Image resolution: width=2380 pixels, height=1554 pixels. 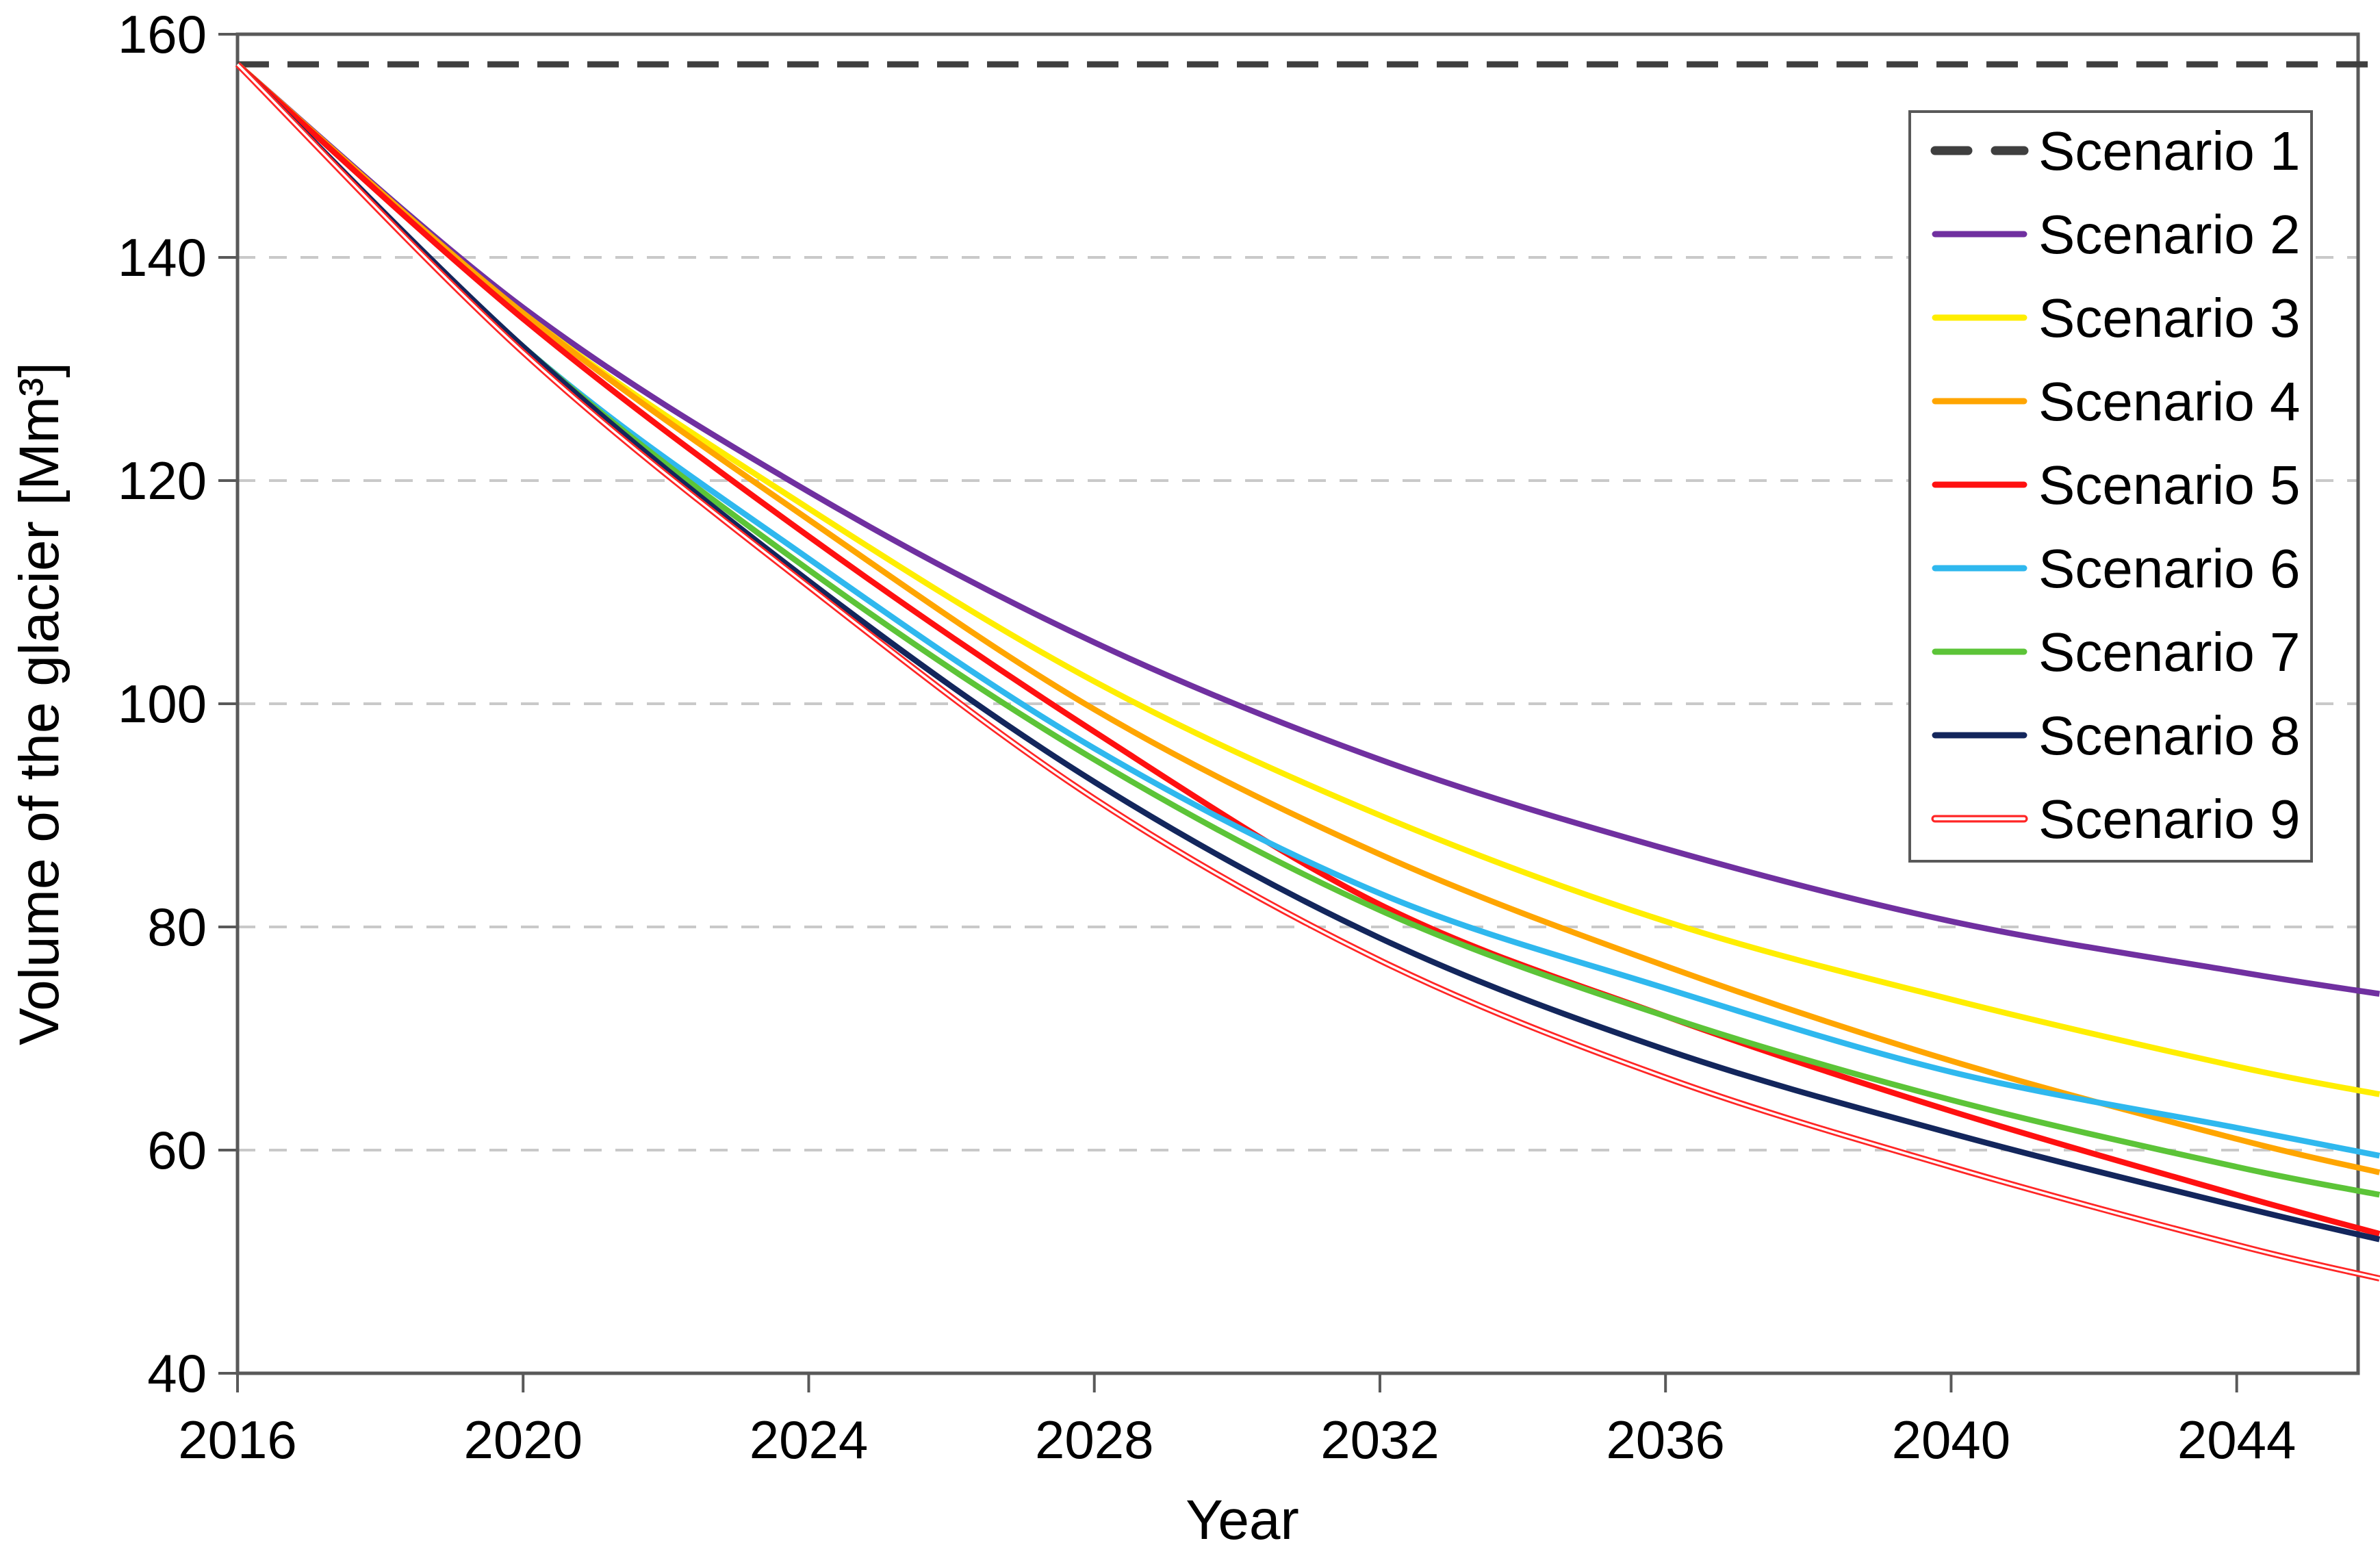 What do you see at coordinates (2169, 318) in the screenshot?
I see `legend-label-3: Scenario 3` at bounding box center [2169, 318].